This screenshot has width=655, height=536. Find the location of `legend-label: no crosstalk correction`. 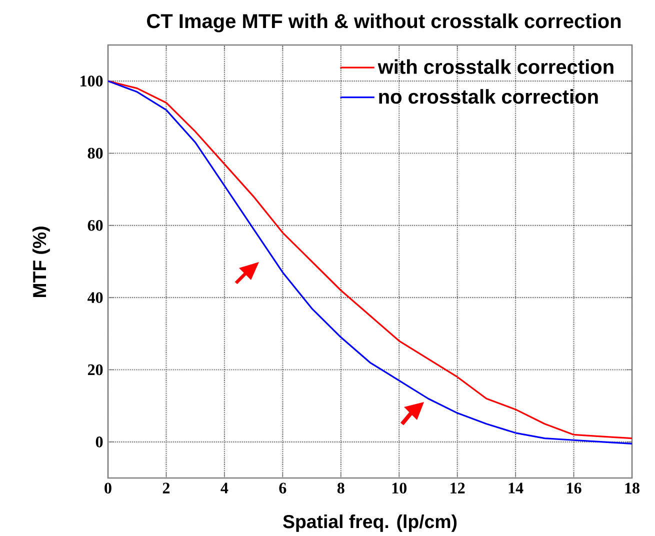

legend-label: no crosstalk correction is located at coordinates (488, 96).